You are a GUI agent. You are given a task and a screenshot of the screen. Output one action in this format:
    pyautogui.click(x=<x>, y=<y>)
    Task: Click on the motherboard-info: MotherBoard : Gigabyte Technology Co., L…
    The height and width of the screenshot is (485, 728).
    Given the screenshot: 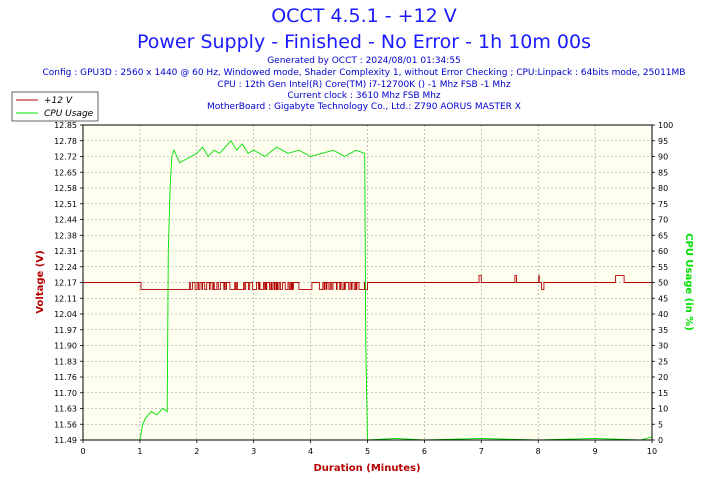 What is the action you would take?
    pyautogui.click(x=364, y=107)
    